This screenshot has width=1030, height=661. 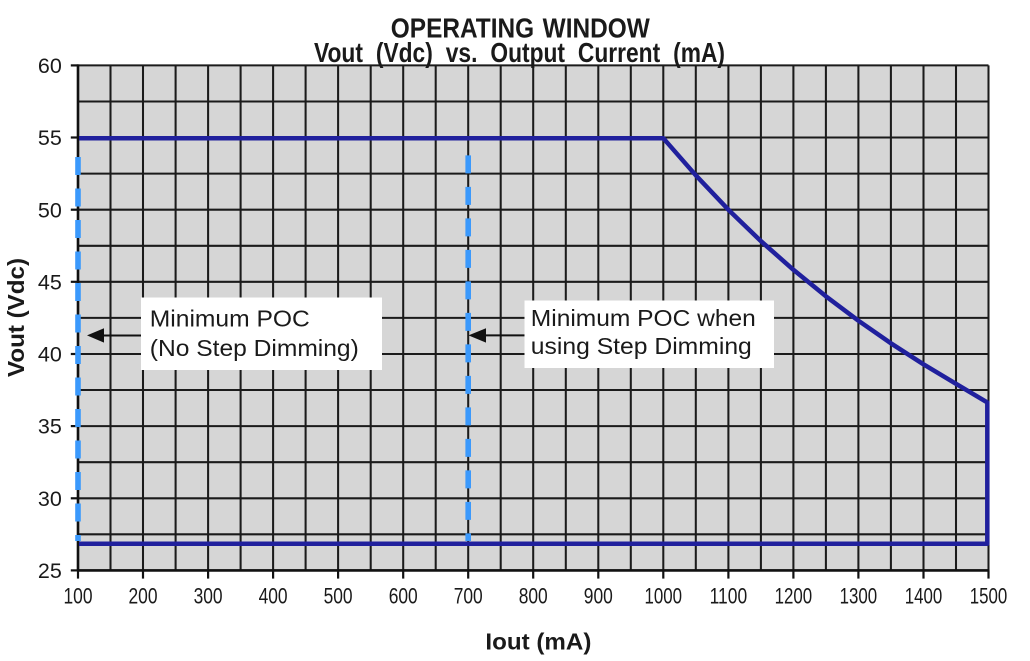 I want to click on svg-text: Minimum POC when, so click(x=643, y=318).